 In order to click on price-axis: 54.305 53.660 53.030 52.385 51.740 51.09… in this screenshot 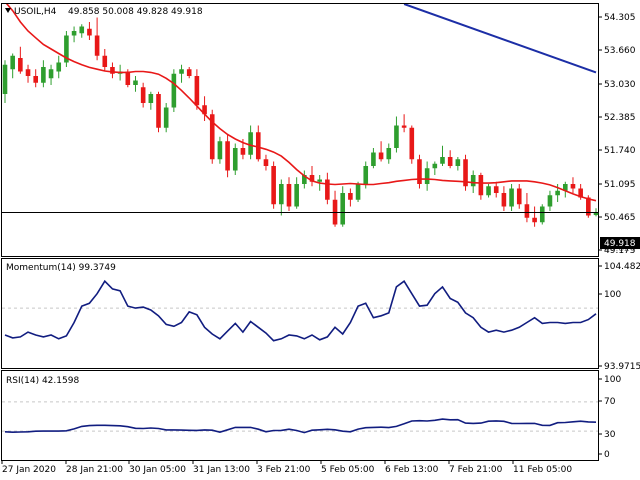, I will do `click(620, 134)`.